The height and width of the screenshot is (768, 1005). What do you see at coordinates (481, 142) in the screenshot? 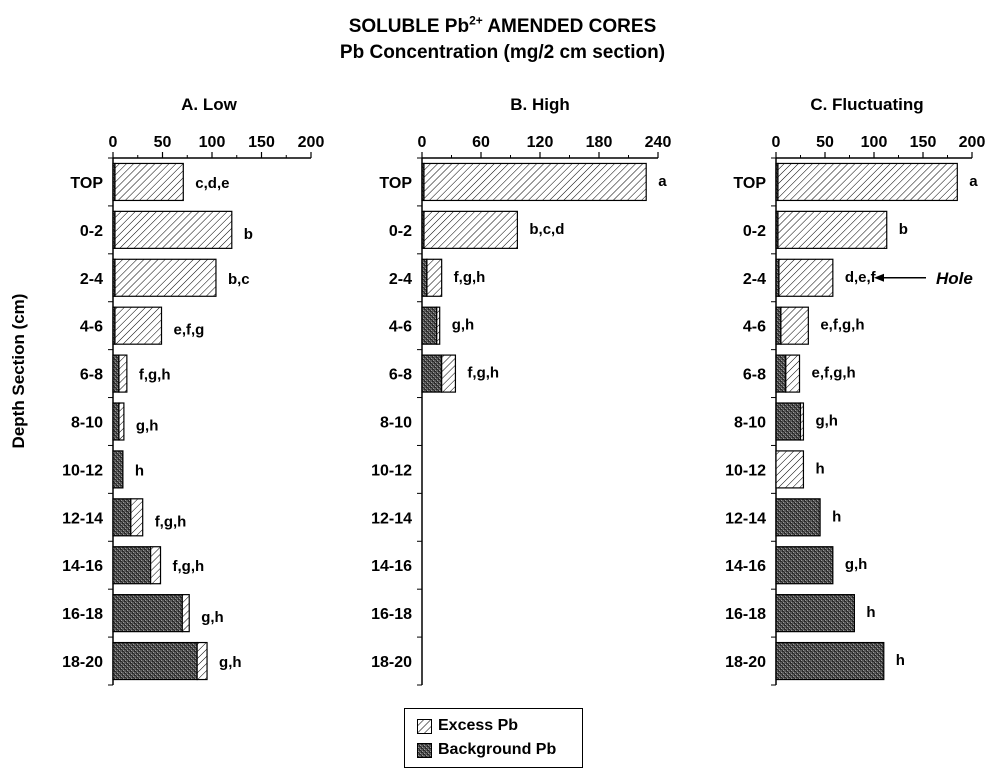
I see `x-tick-label: 60` at bounding box center [481, 142].